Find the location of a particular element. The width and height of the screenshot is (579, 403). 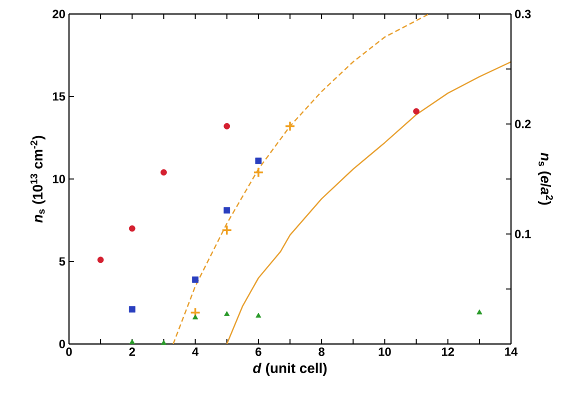

x-tick-label: 2 is located at coordinates (132, 352).